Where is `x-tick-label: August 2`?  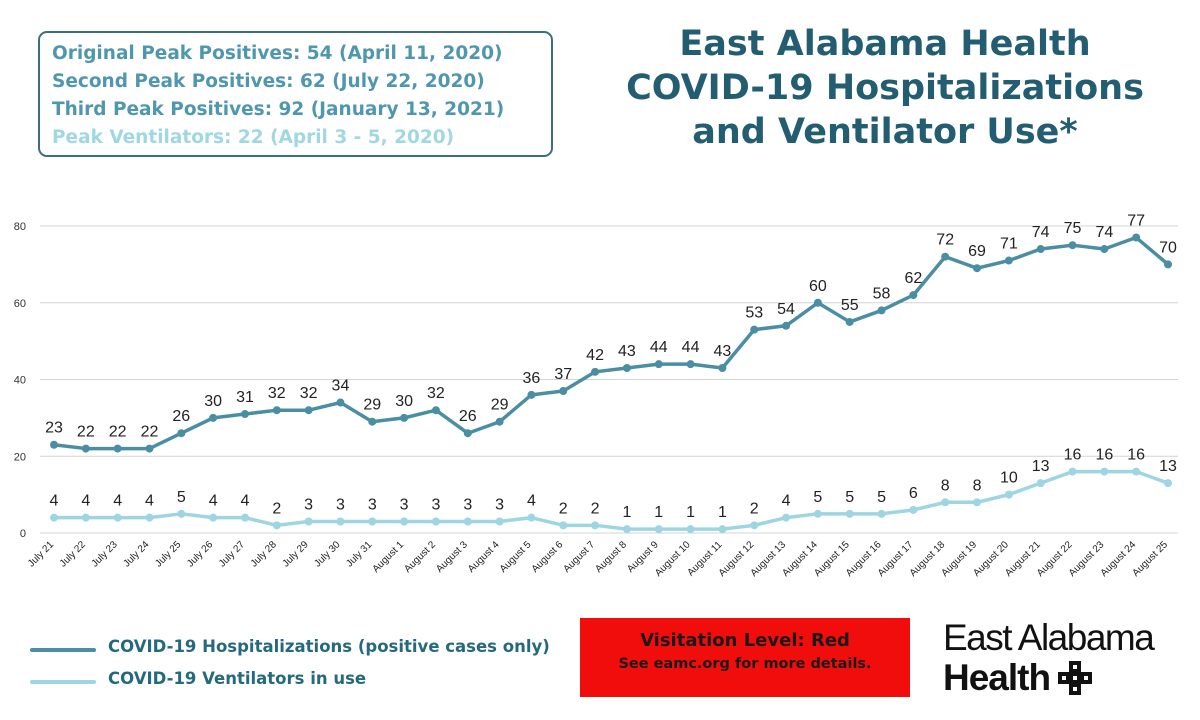
x-tick-label: August 2 is located at coordinates (420, 557).